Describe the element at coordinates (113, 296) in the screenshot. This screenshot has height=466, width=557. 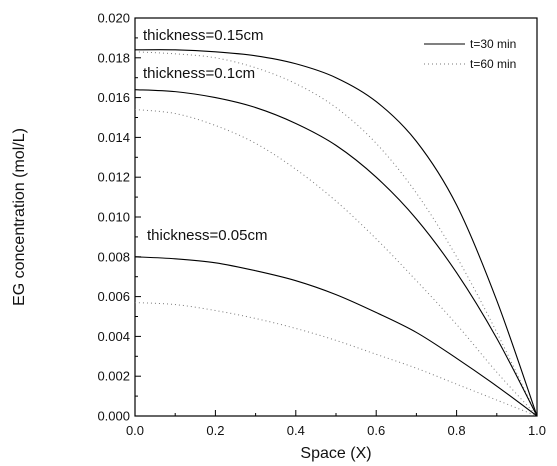
I see `y-tick-label: 0.006` at that location.